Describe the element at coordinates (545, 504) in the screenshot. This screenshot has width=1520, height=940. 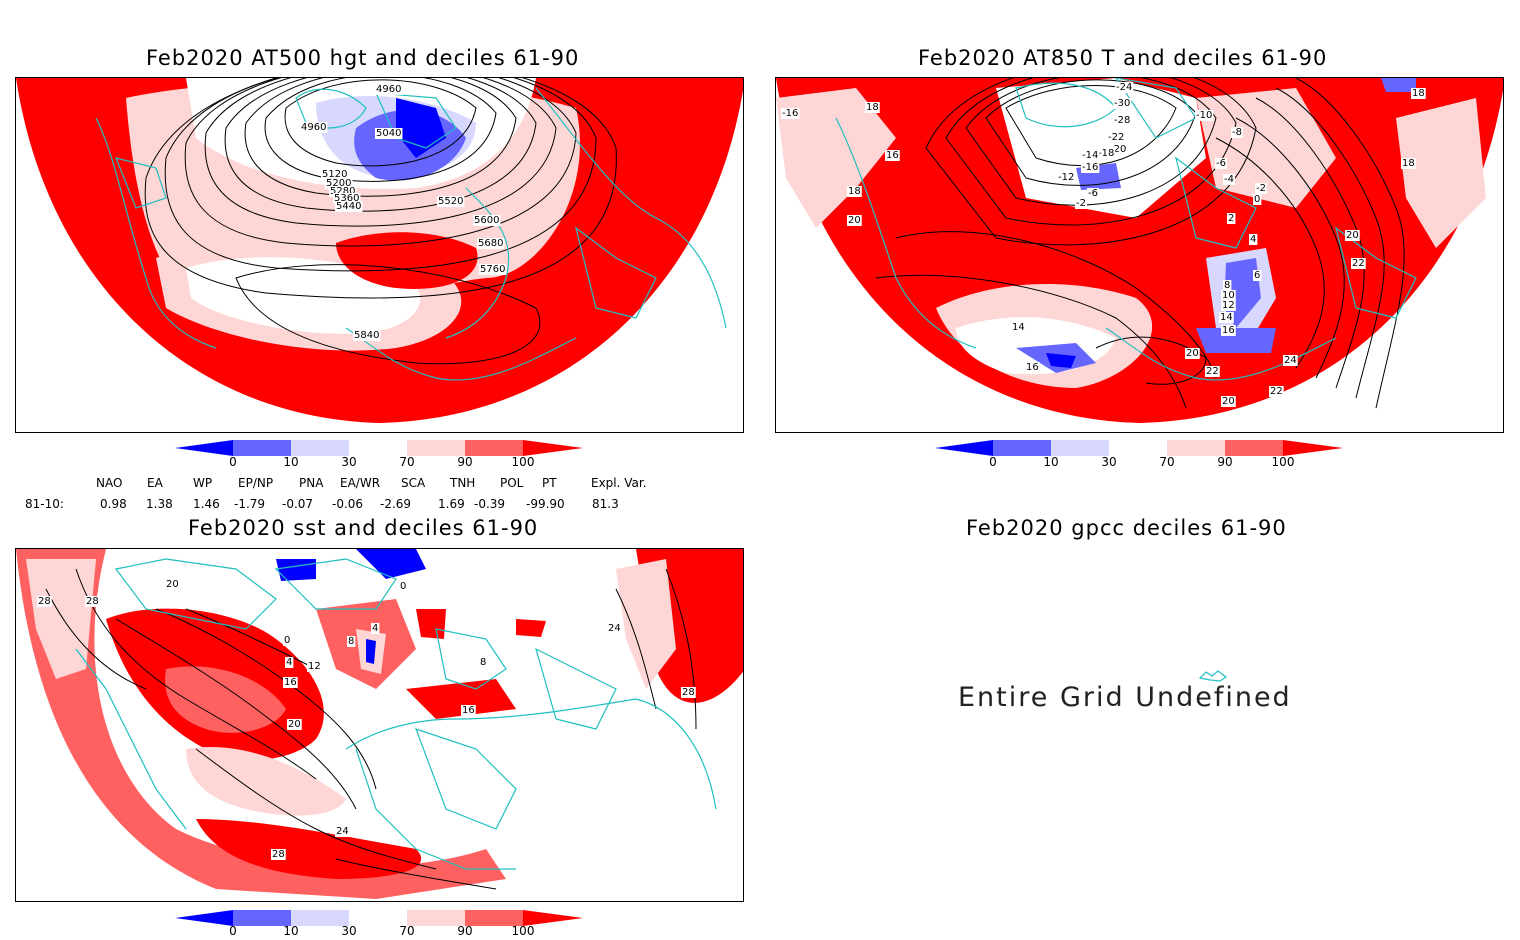
I see `index-value: -99.90` at that location.